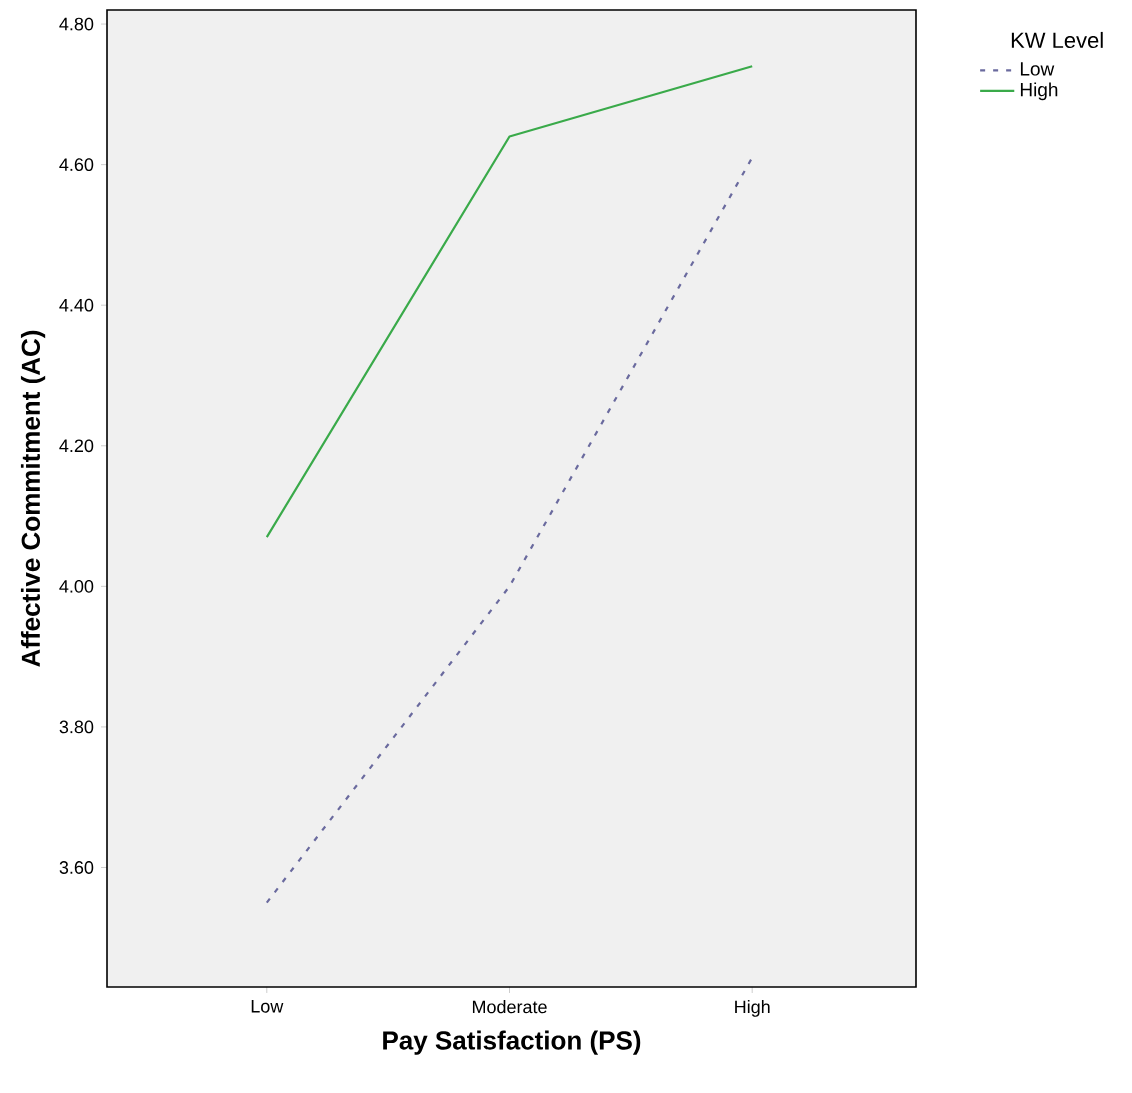 The image size is (1132, 1093). Describe the element at coordinates (76, 24) in the screenshot. I see `y-tick-label: 4.80` at that location.